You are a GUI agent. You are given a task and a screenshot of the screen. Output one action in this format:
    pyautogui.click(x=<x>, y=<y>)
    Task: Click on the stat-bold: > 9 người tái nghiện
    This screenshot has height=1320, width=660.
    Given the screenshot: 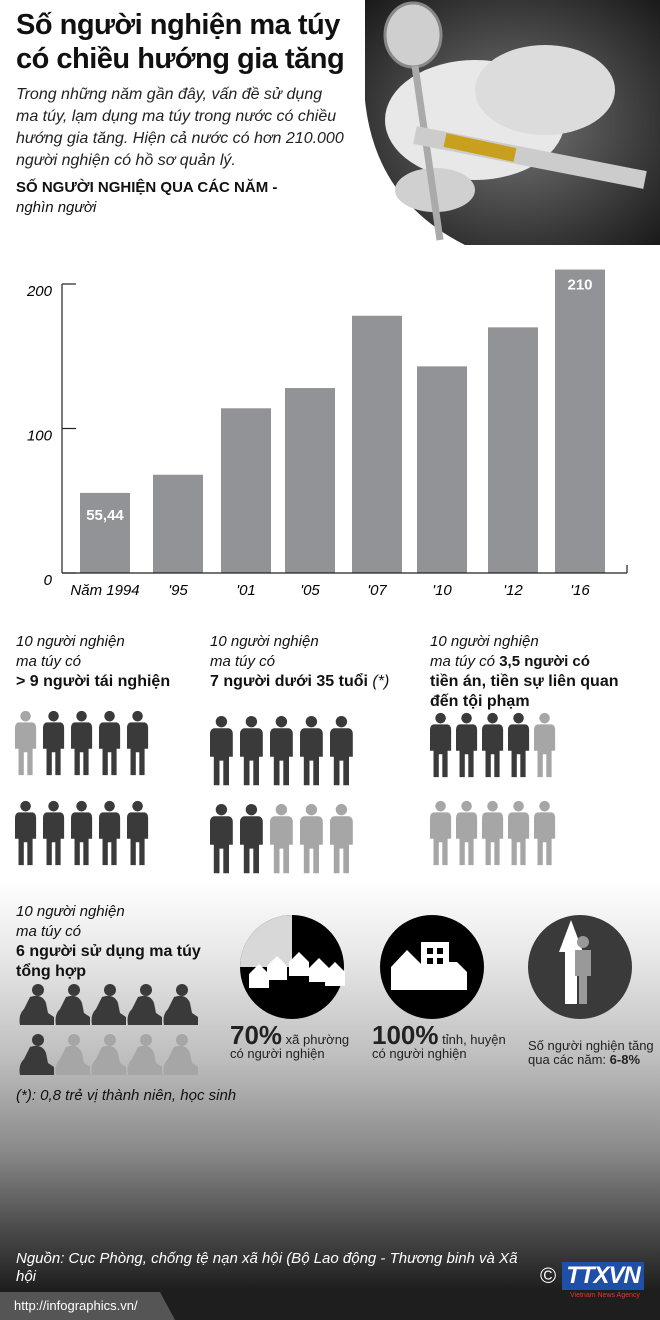 What is the action you would take?
    pyautogui.click(x=93, y=681)
    